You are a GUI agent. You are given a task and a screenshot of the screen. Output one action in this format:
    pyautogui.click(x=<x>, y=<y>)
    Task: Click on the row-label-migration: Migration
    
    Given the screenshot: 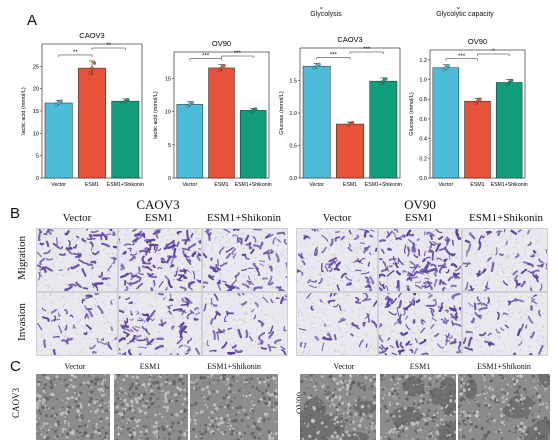 What is the action you would take?
    pyautogui.click(x=22, y=258)
    